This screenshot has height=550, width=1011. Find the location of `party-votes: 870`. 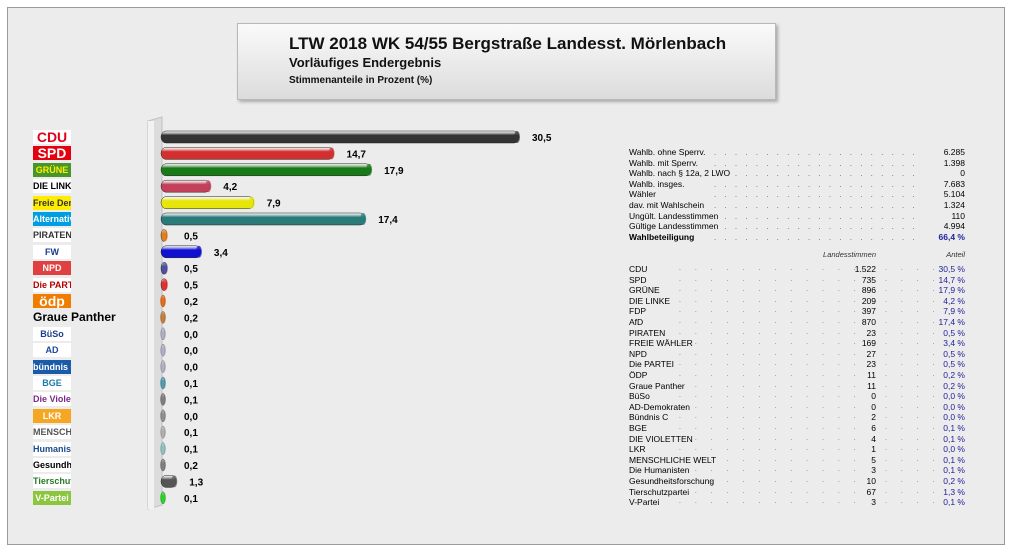

party-votes: 870 is located at coordinates (868, 322).